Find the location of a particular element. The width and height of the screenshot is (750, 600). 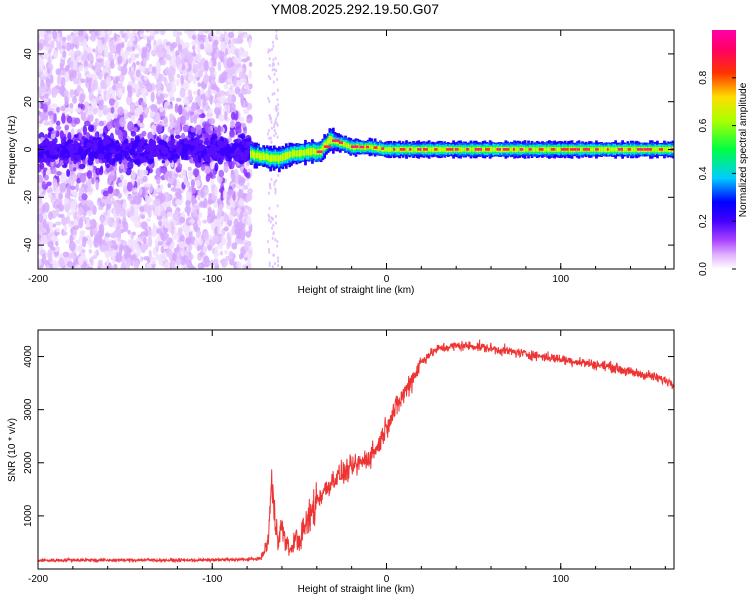

snr-y-tick-label: 4000 is located at coordinates (28, 356).